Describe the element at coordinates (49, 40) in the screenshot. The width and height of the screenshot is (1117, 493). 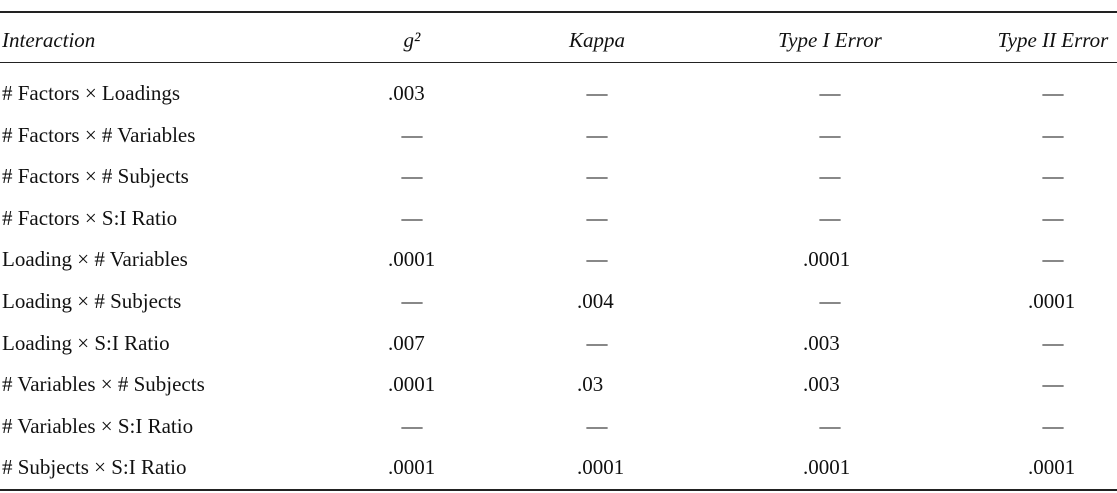
I see `header-cell: Interaction` at that location.